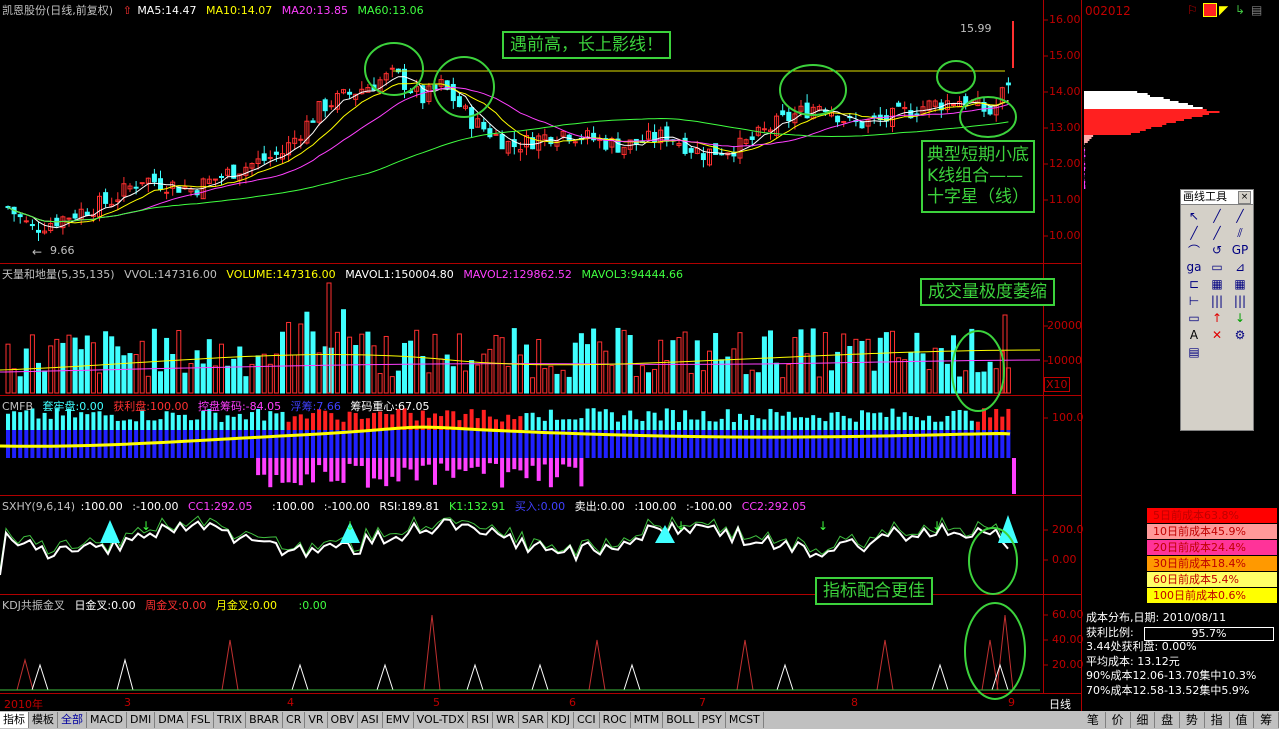 This screenshot has width=1279, height=729. Describe the element at coordinates (647, 720) in the screenshot. I see `indicator-tab: MTM` at that location.